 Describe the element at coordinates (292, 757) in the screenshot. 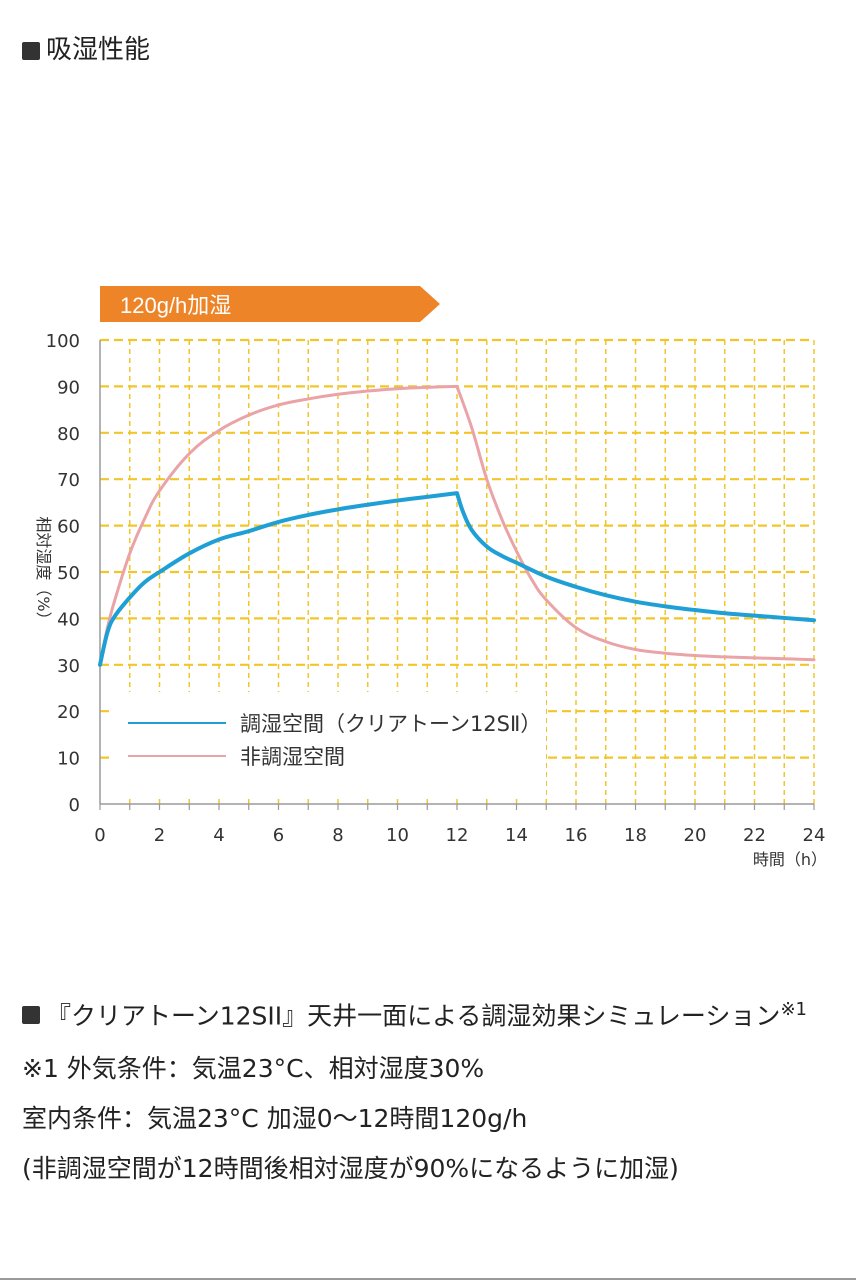

I see `legend-label-hichouritsu: 非調湿空間` at that location.